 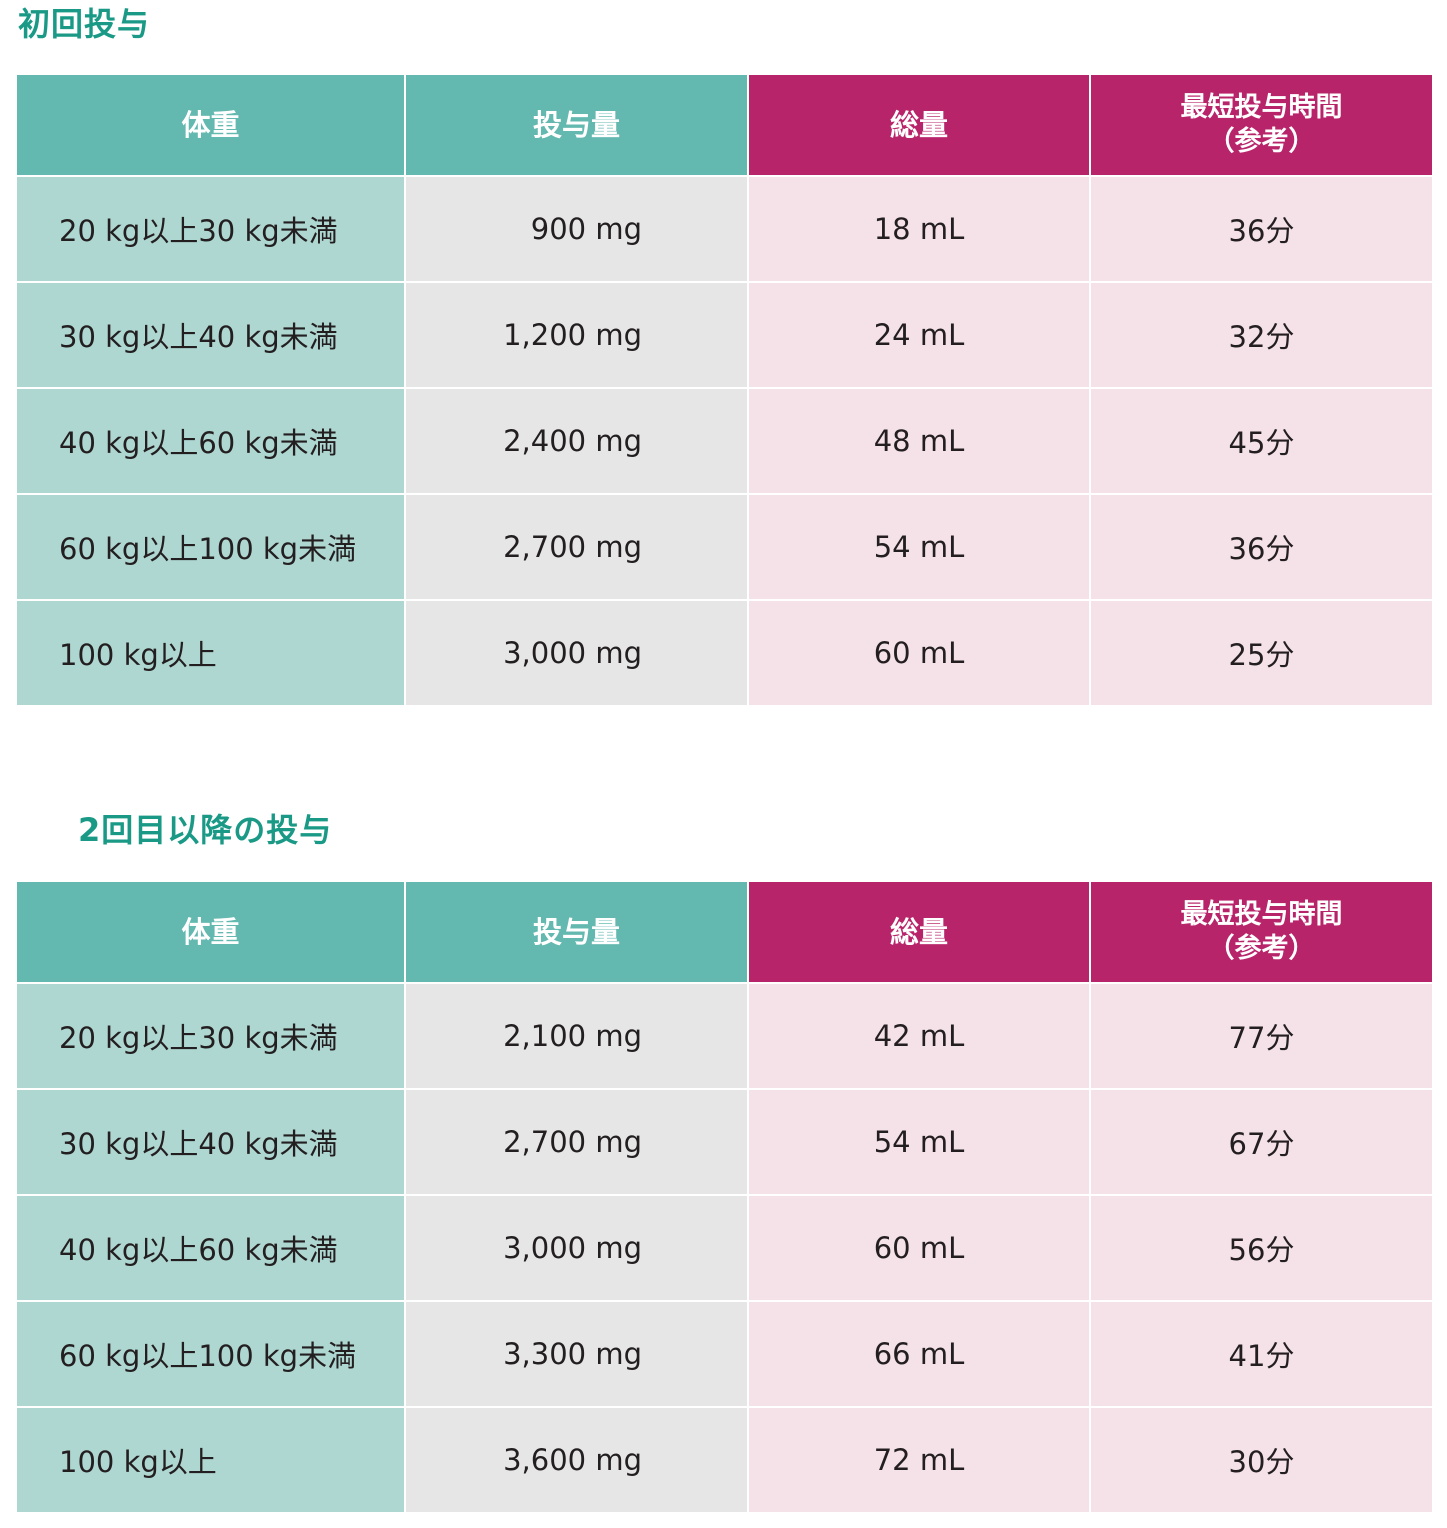 I want to click on dose-cell: 2,400 mg, so click(x=576, y=441).